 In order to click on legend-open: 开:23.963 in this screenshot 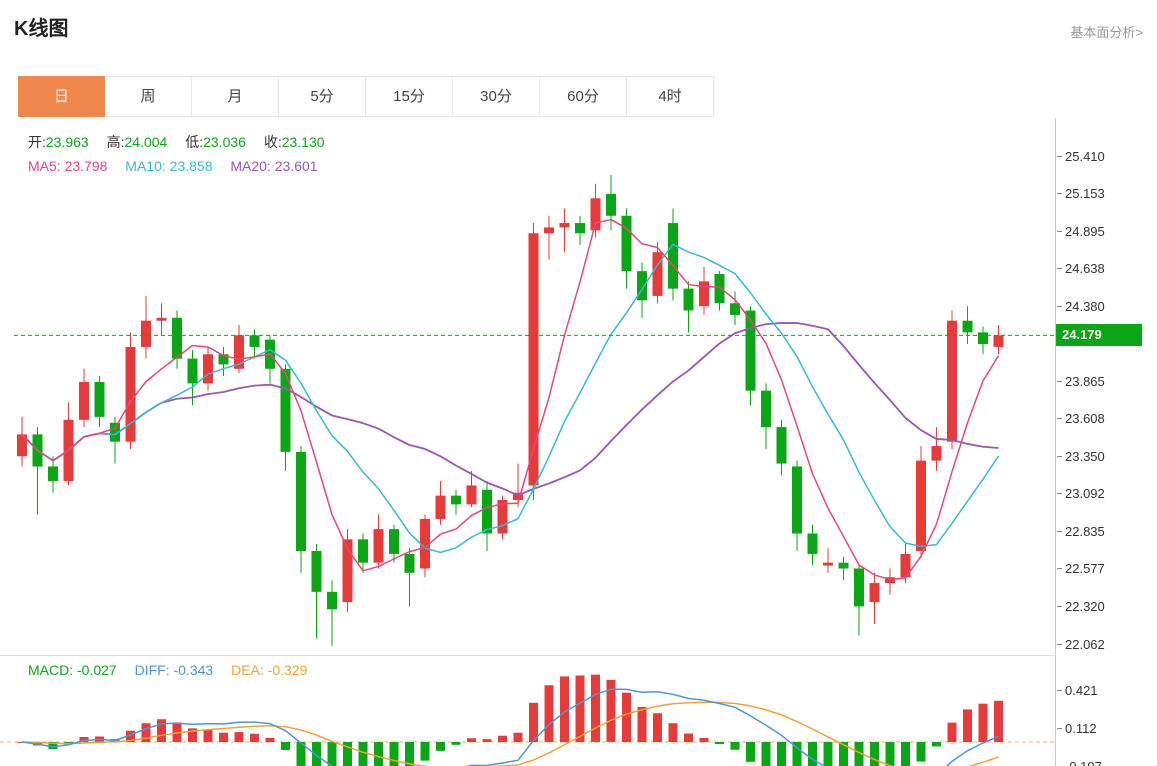, I will do `click(58, 142)`.